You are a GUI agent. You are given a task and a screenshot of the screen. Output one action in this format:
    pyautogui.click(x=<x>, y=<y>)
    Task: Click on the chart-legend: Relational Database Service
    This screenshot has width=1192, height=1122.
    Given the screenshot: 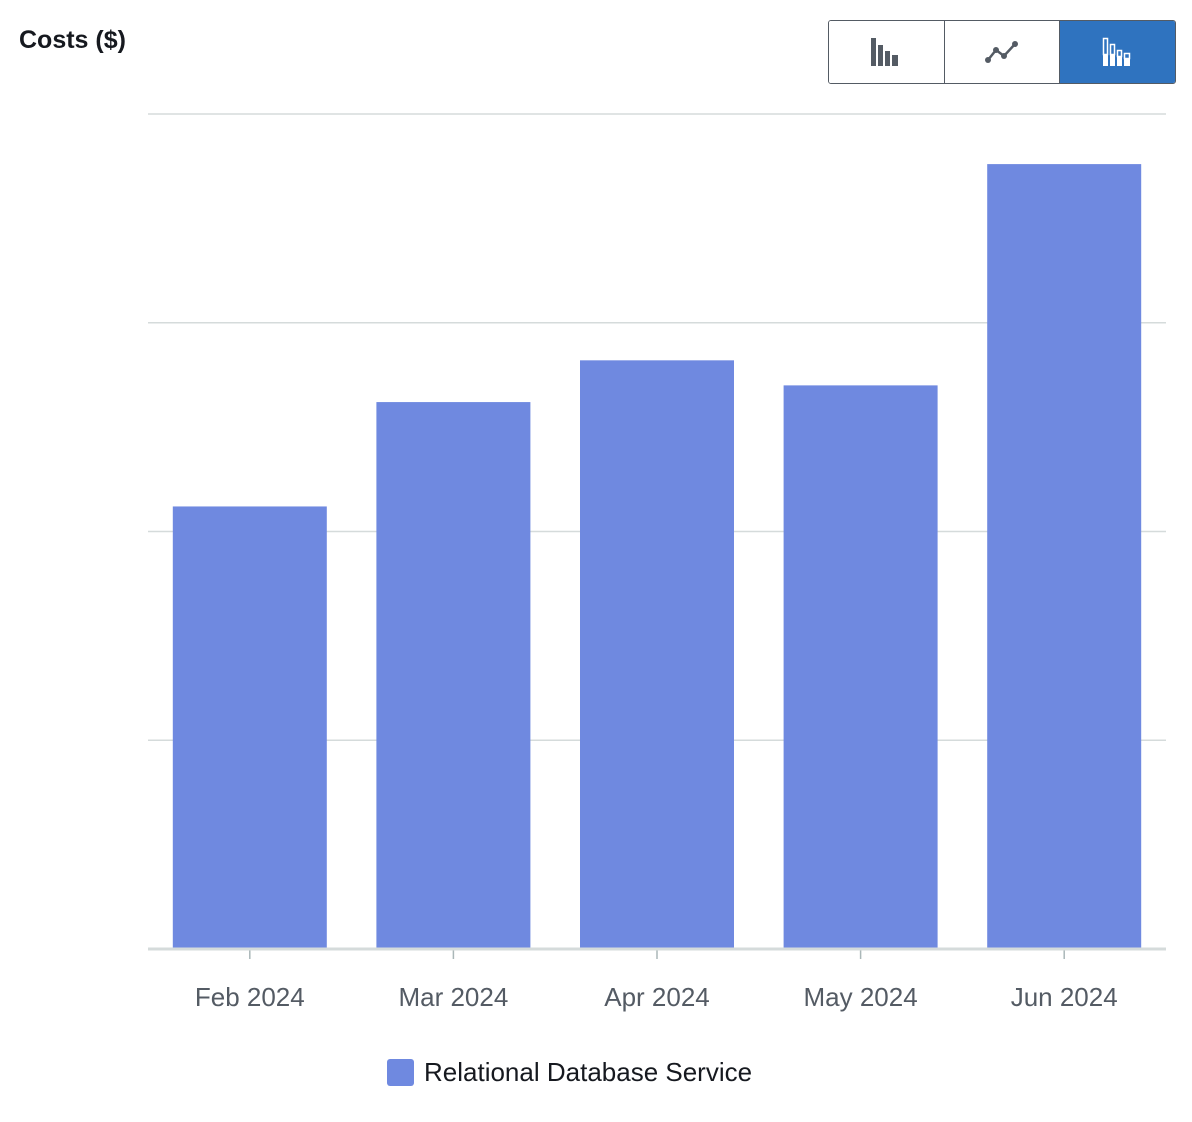 What is the action you would take?
    pyautogui.click(x=569, y=1072)
    